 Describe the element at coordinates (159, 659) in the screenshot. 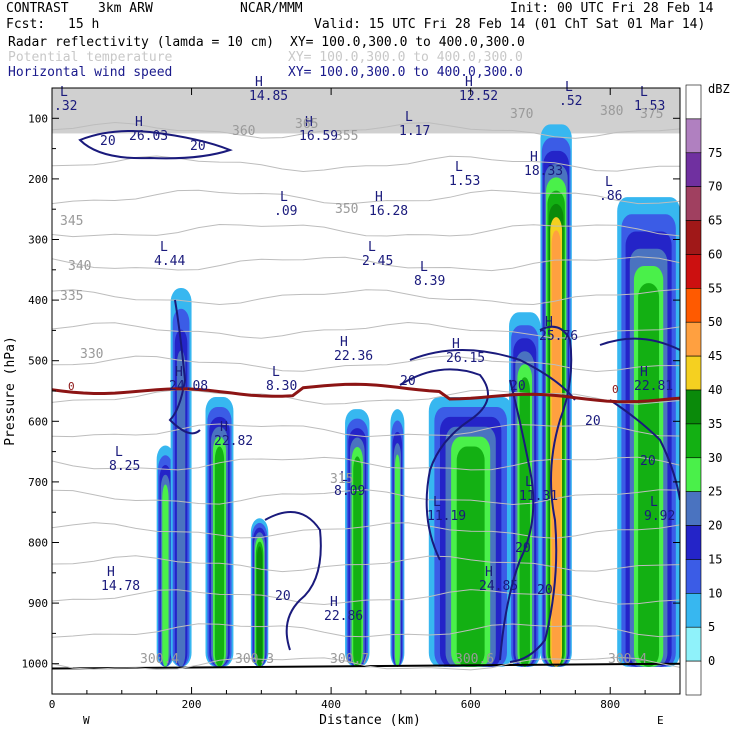

I see `theta-label: 300.4` at that location.